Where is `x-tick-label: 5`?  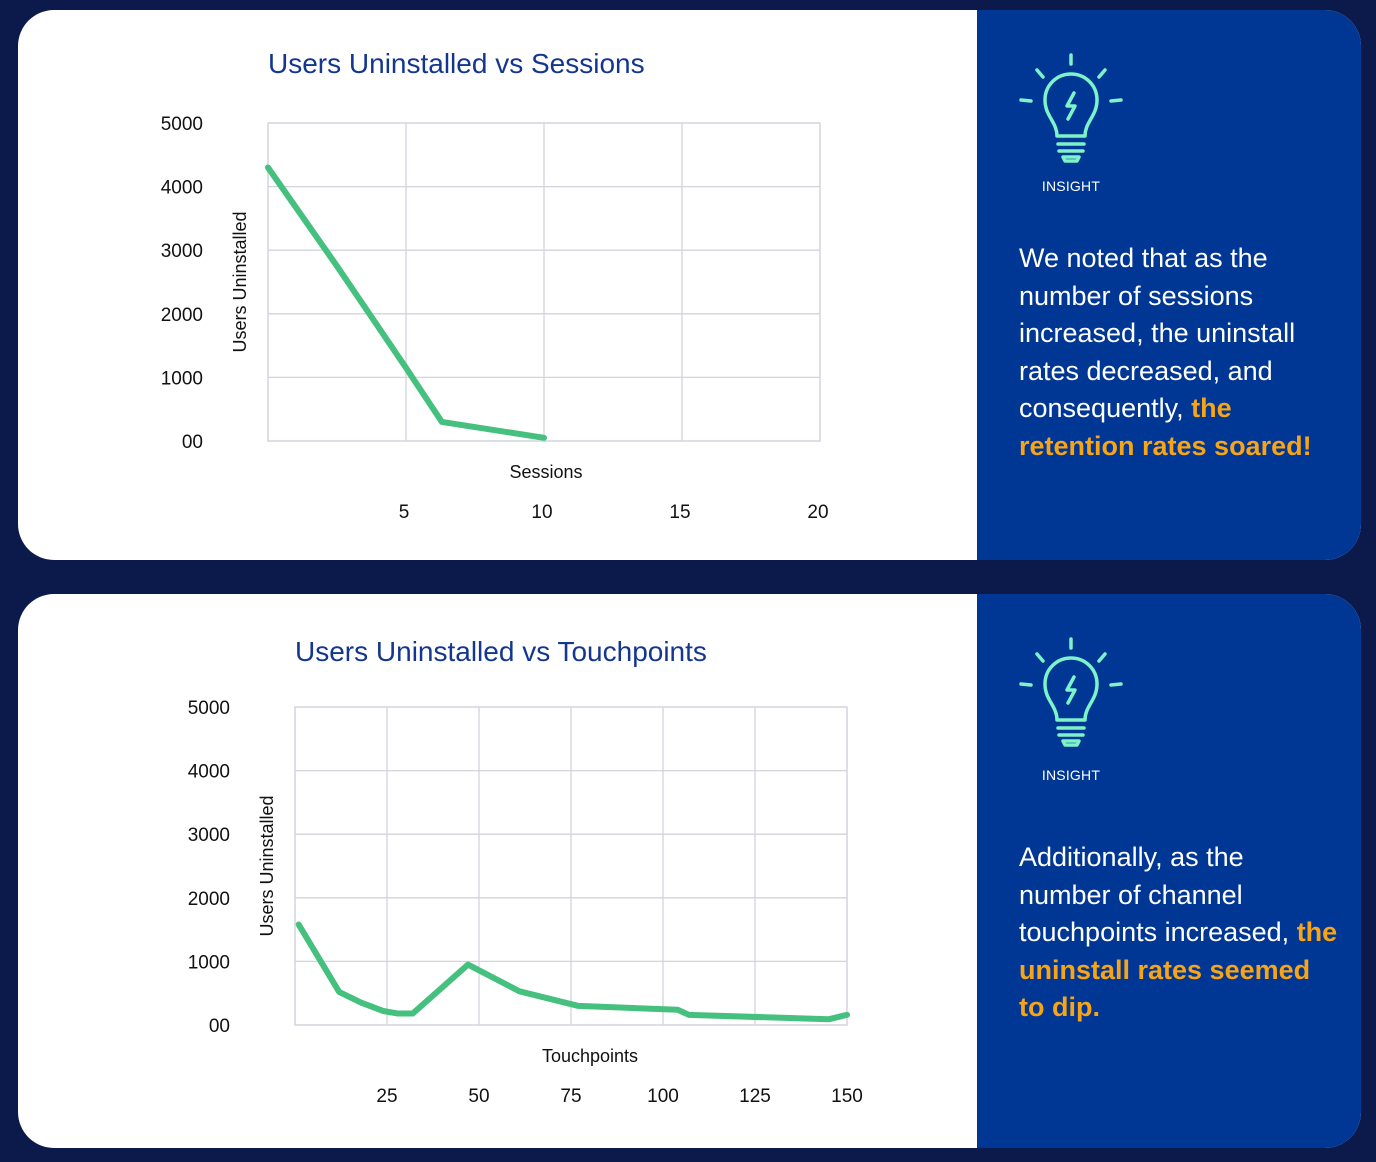 x-tick-label: 5 is located at coordinates (404, 512).